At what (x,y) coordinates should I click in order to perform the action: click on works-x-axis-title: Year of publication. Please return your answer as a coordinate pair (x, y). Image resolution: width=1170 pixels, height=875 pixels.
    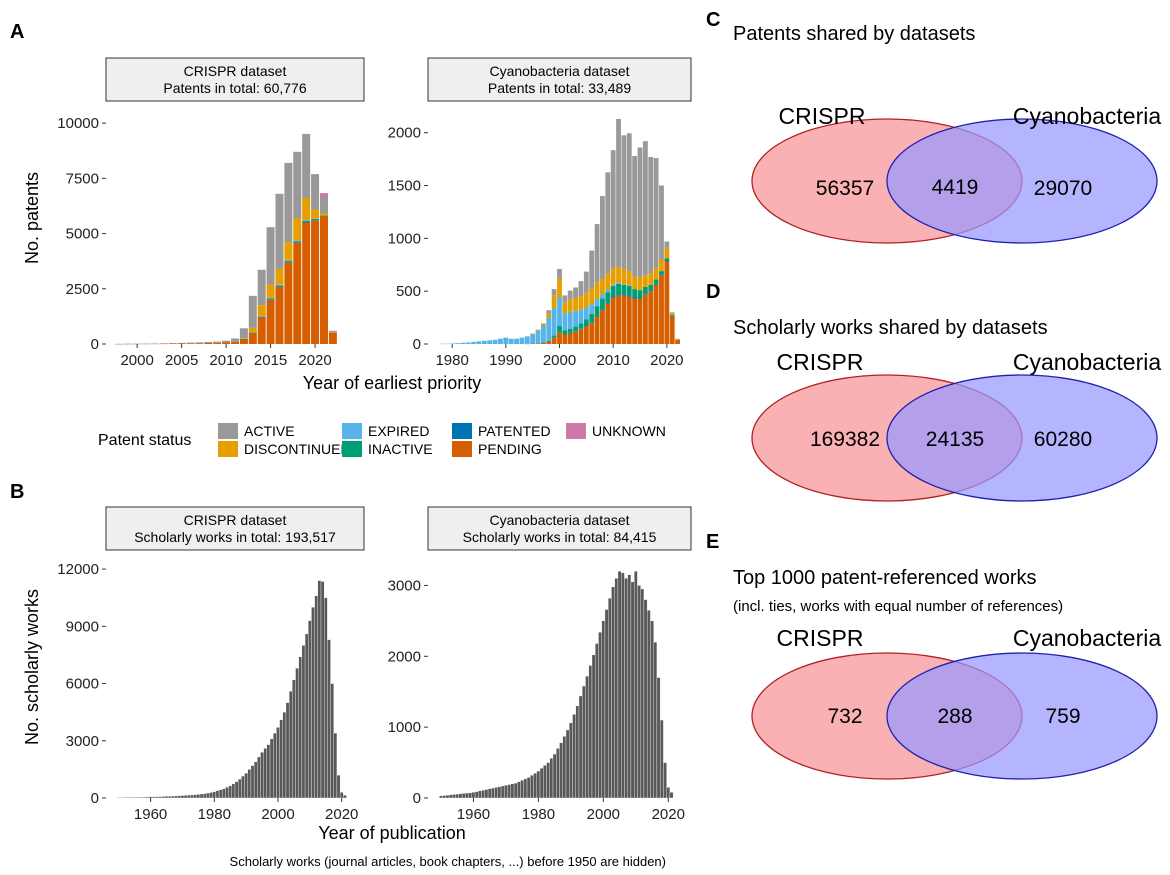
    Looking at the image, I should click on (391, 833).